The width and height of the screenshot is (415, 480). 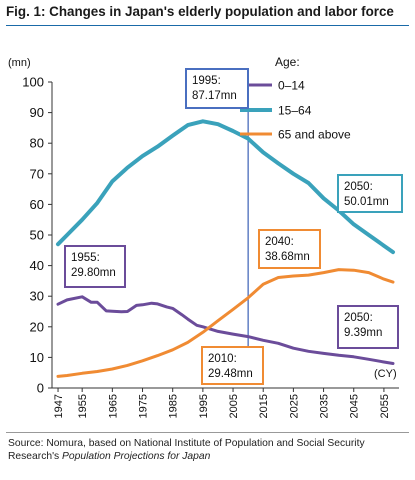 What do you see at coordinates (85, 258) in the screenshot?
I see `annotation-label-line1: 1955:` at bounding box center [85, 258].